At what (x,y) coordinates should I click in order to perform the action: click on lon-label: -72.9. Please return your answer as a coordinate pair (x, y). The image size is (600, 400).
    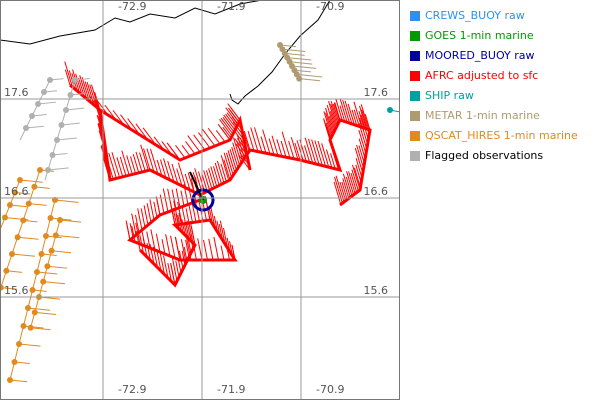
    Looking at the image, I should click on (132, 6).